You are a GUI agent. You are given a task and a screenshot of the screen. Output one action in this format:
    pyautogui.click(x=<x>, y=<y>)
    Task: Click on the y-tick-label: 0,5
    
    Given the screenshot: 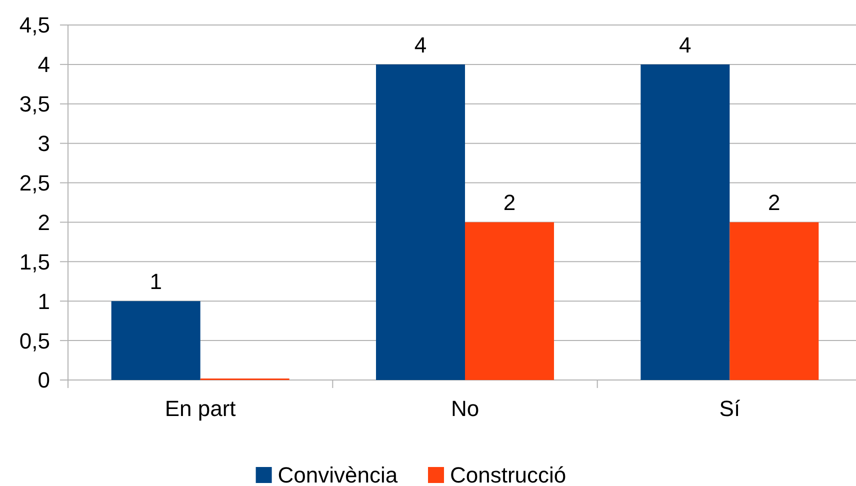 What is the action you would take?
    pyautogui.click(x=34, y=341)
    